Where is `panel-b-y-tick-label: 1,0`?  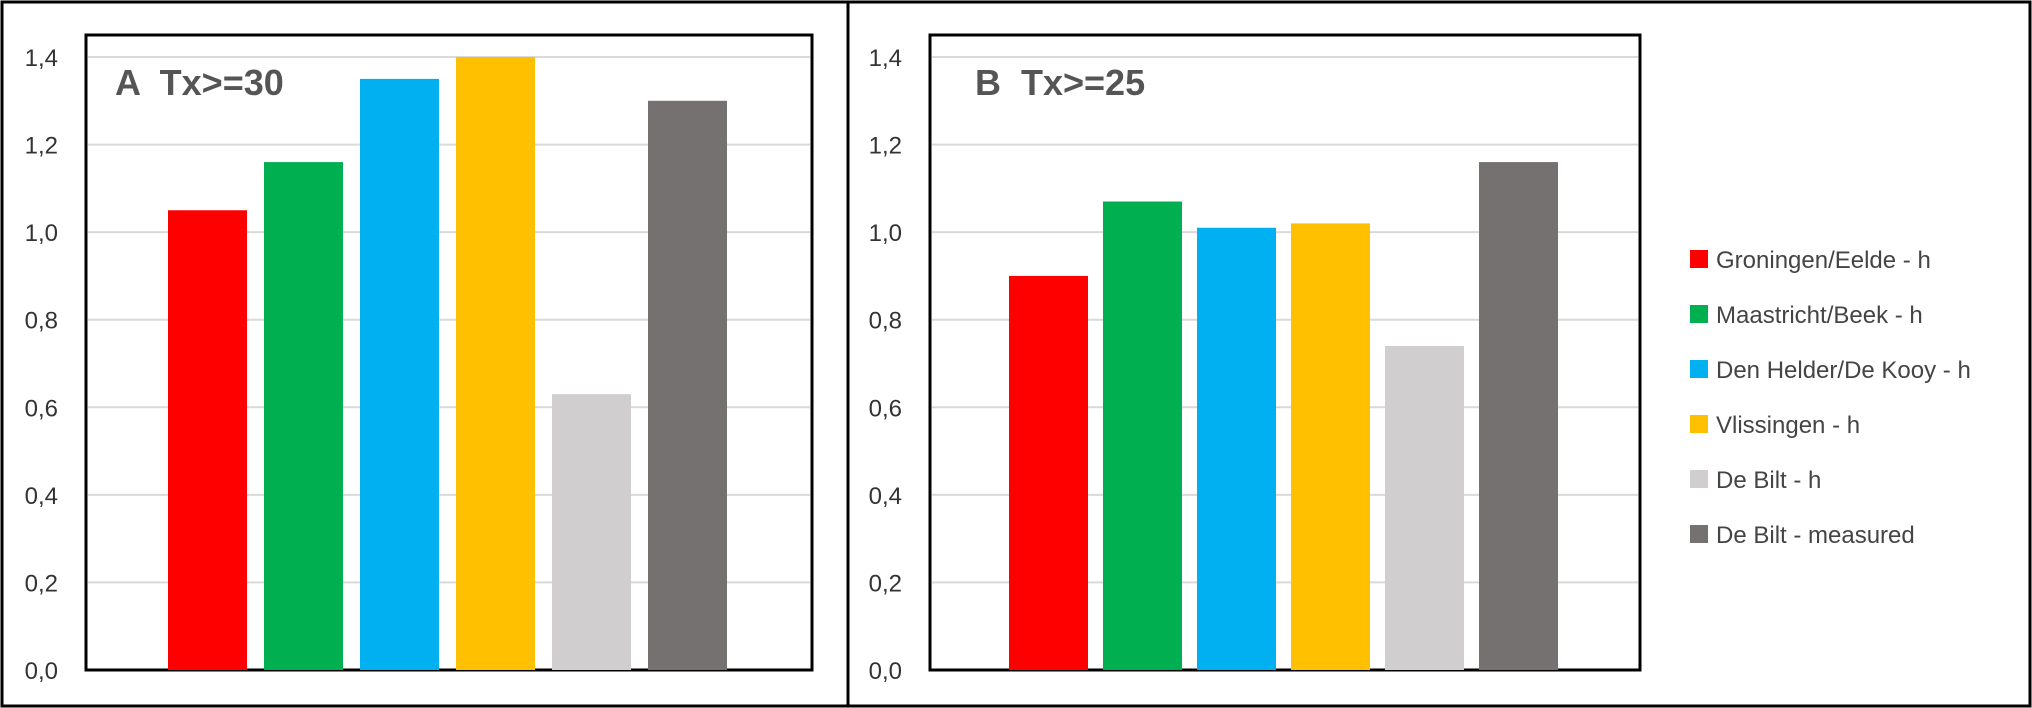
panel-b-y-tick-label: 1,0 is located at coordinates (885, 233).